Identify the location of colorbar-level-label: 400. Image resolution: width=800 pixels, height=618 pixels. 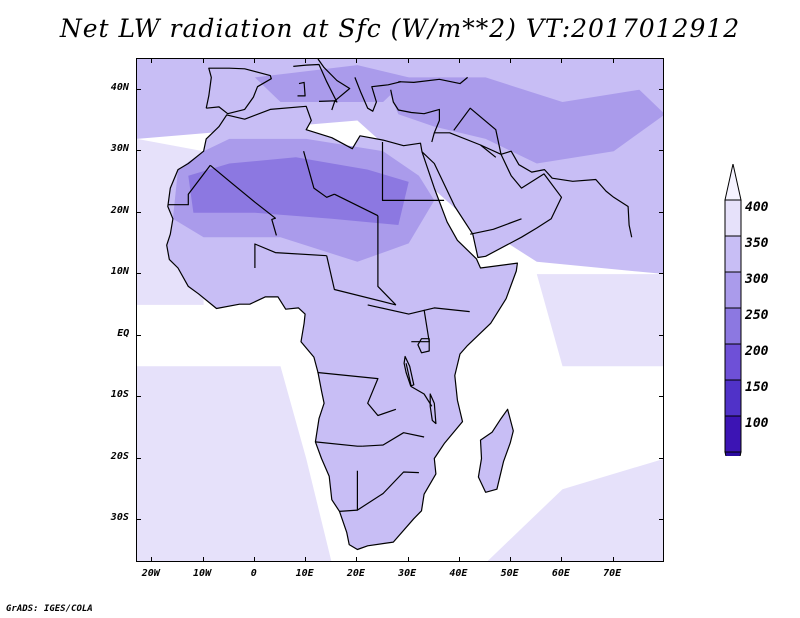
(757, 207).